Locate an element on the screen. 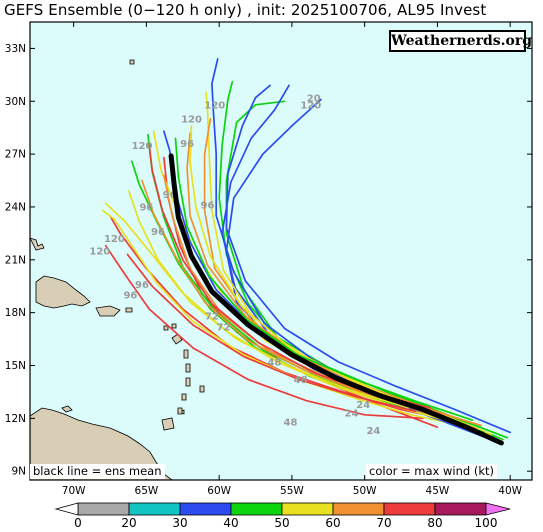 Image resolution: width=543 pixels, height=532 pixels. land-virgin-islands is located at coordinates (129, 310).